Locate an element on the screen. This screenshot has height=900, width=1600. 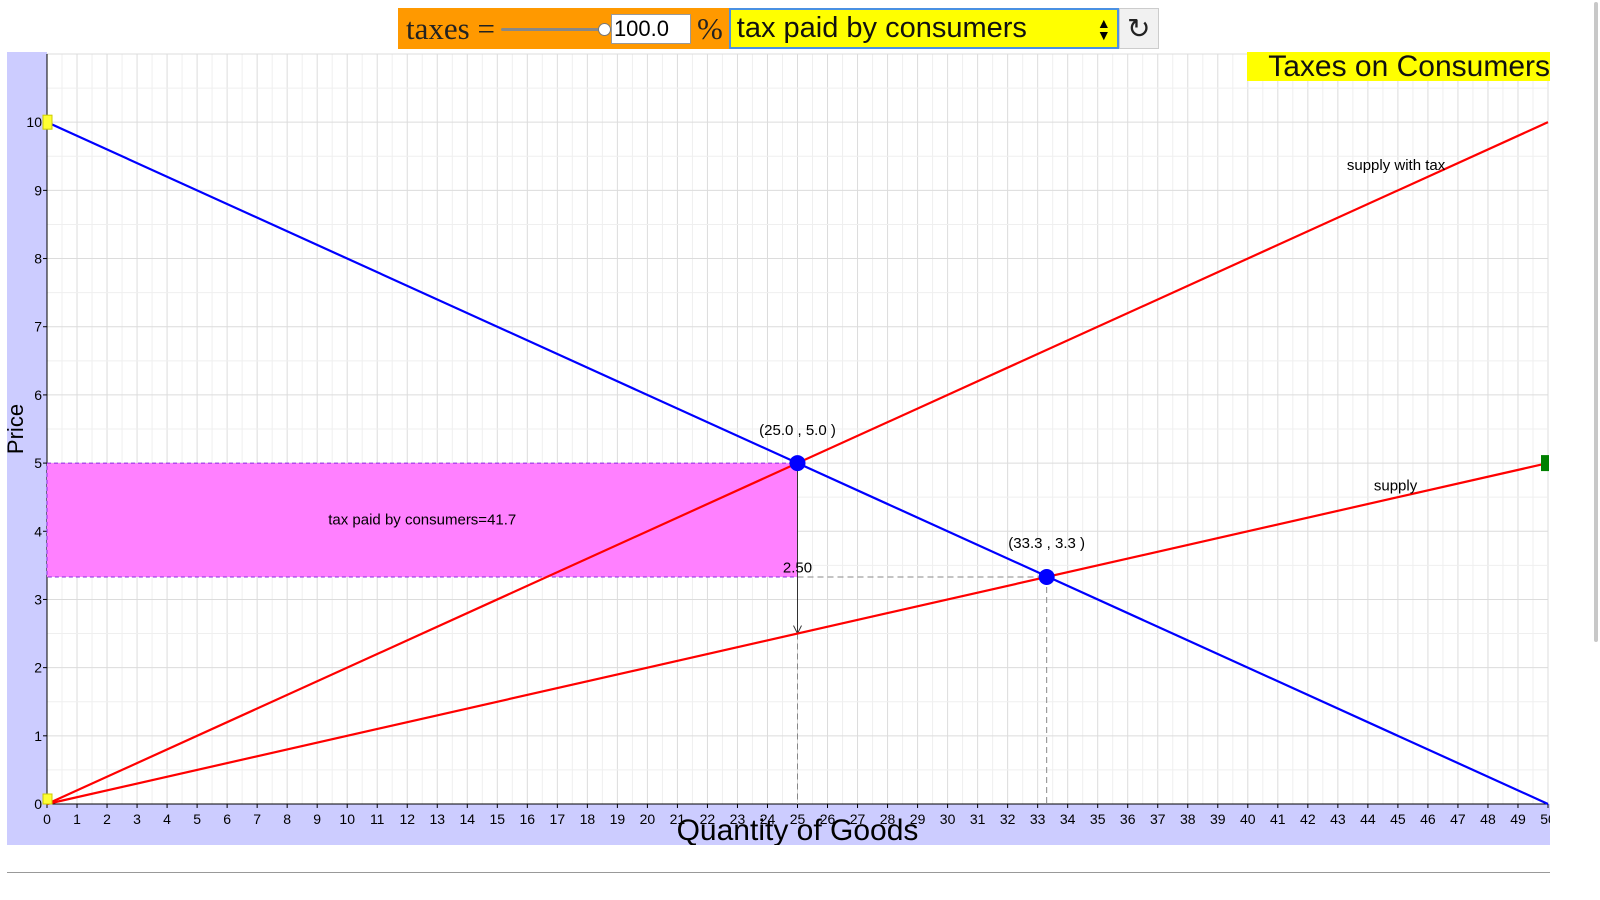
x-tick-label: 42 is located at coordinates (1308, 819).